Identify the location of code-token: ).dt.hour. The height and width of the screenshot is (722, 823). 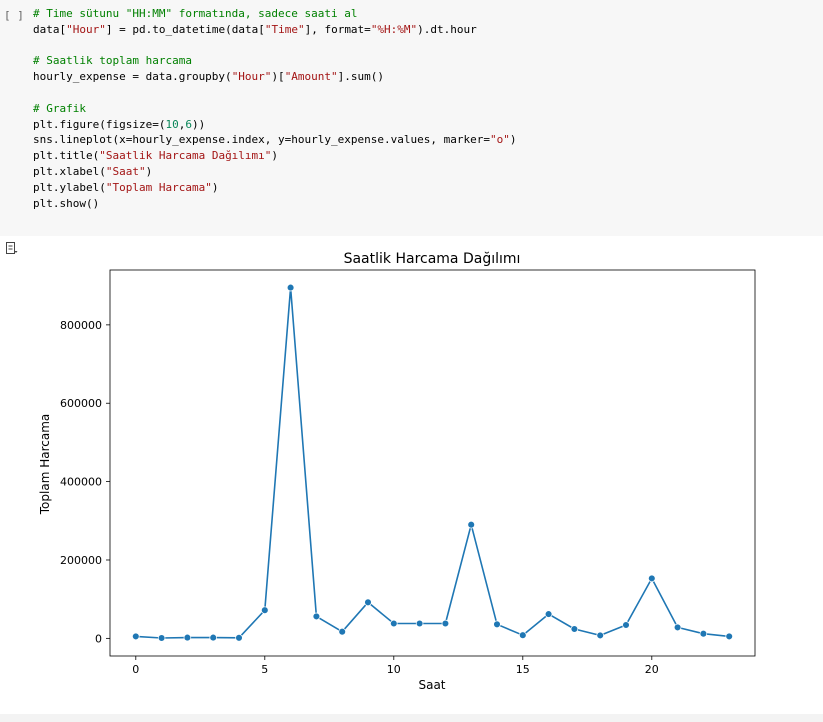
(447, 29).